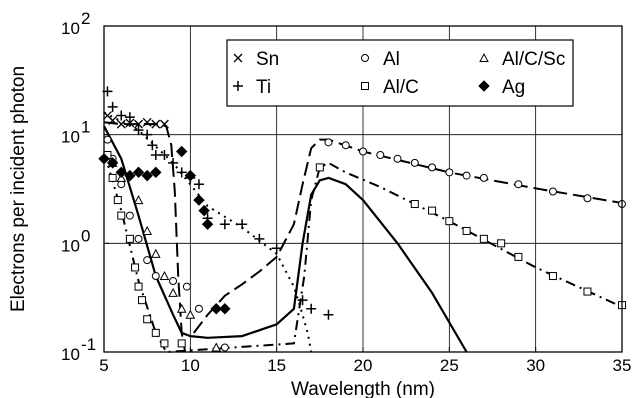 Image resolution: width=633 pixels, height=398 pixels. I want to click on x-tick: 25, so click(449, 361).